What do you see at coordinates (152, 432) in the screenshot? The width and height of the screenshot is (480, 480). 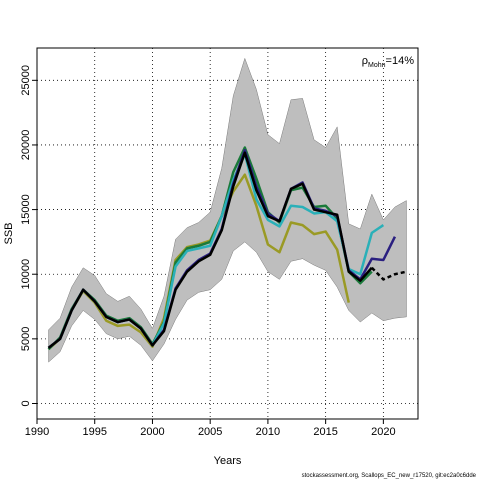 I see `x-tick-label: 2000` at bounding box center [152, 432].